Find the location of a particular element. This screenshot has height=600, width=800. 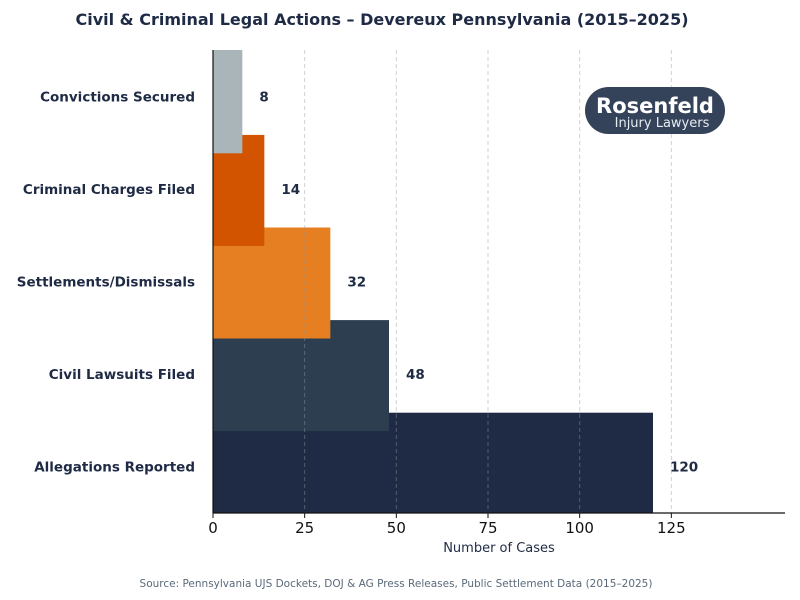

x-tick-label: 25 is located at coordinates (304, 528).